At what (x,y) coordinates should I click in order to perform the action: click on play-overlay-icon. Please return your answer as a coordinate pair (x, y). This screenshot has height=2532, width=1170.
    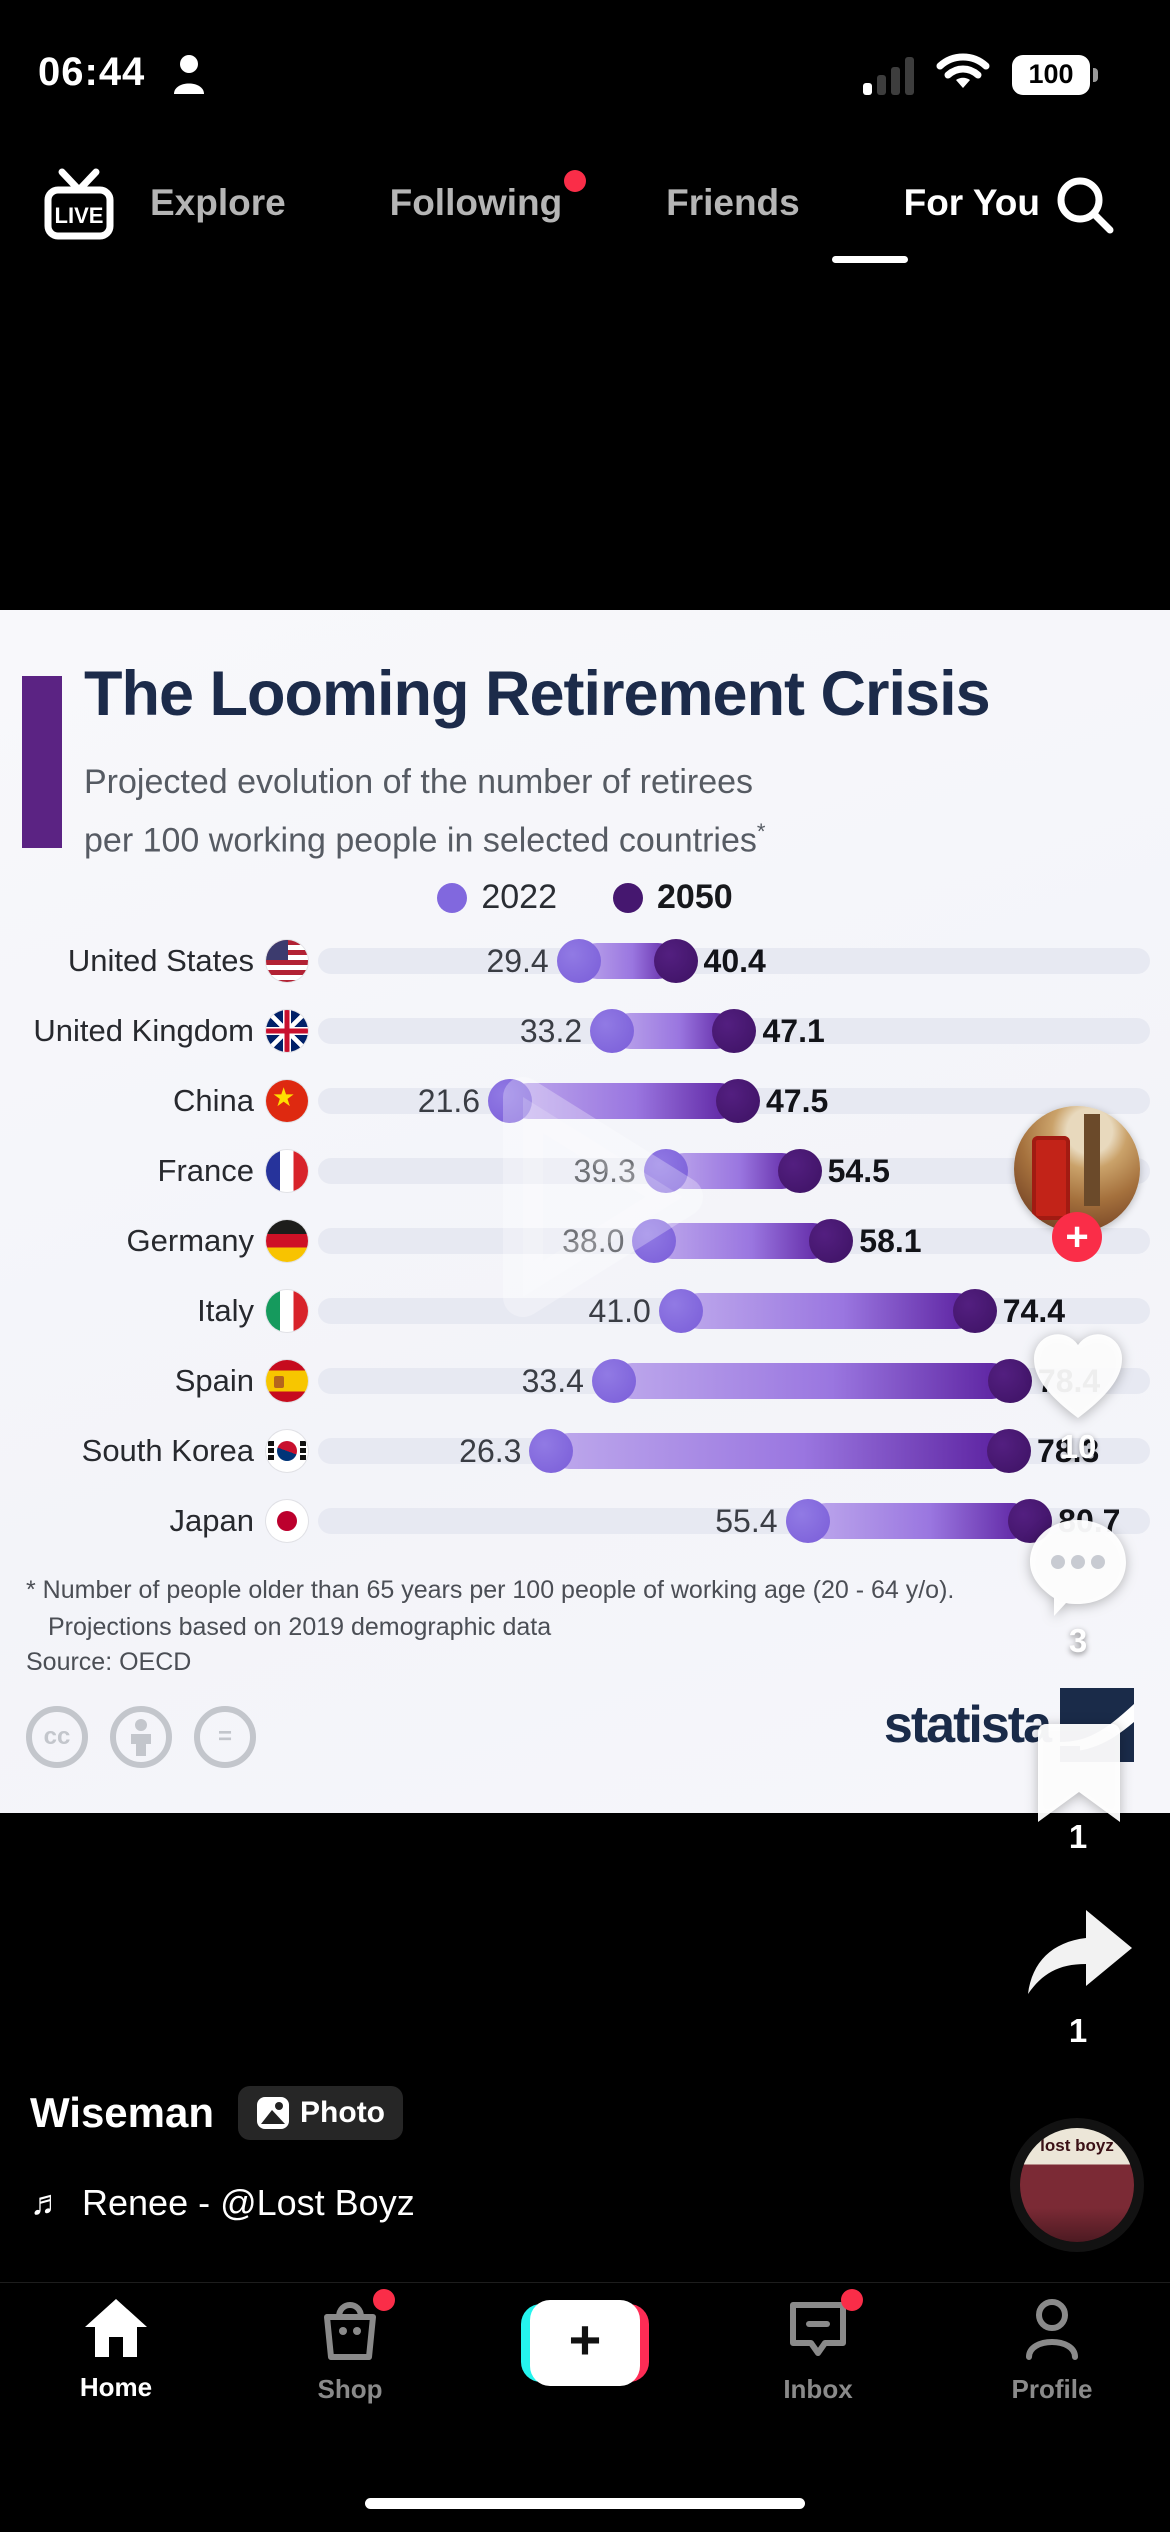
    Looking at the image, I should click on (603, 1199).